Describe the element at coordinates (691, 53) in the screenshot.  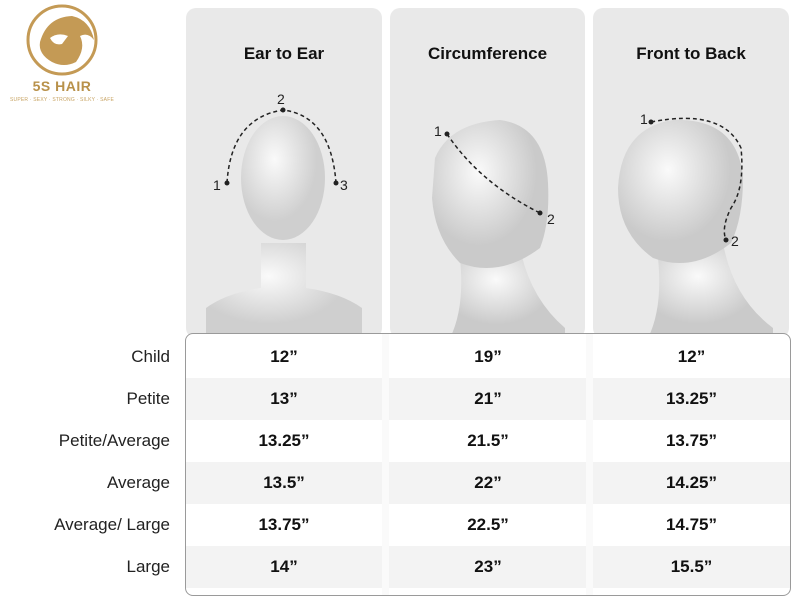
I see `column-title: Front to Back` at that location.